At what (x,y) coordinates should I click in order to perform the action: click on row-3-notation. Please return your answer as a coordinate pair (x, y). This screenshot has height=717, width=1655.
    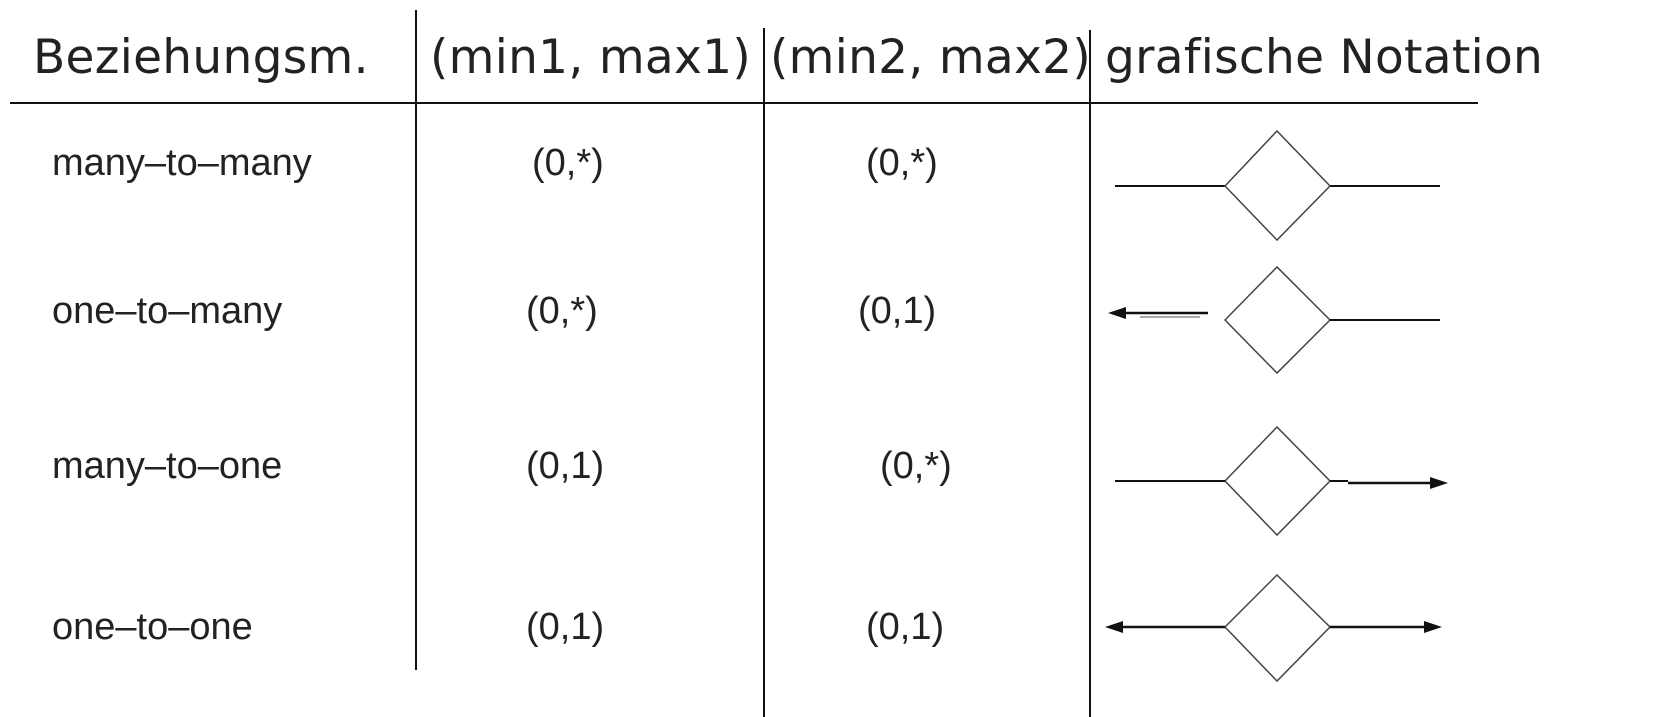
    Looking at the image, I should click on (1280, 480).